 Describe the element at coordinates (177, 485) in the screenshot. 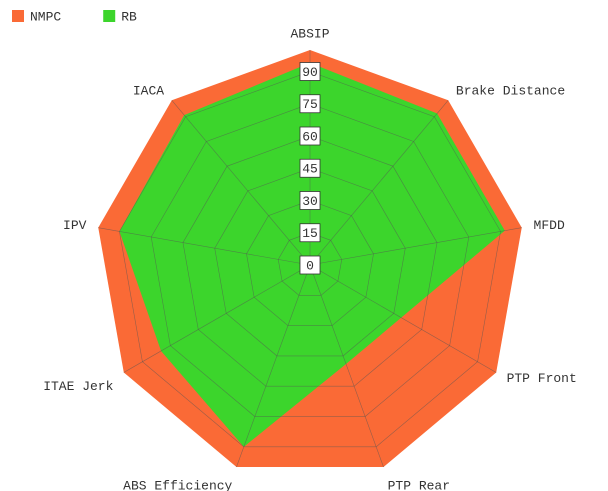

I see `category-label: ABS Efficiency` at that location.